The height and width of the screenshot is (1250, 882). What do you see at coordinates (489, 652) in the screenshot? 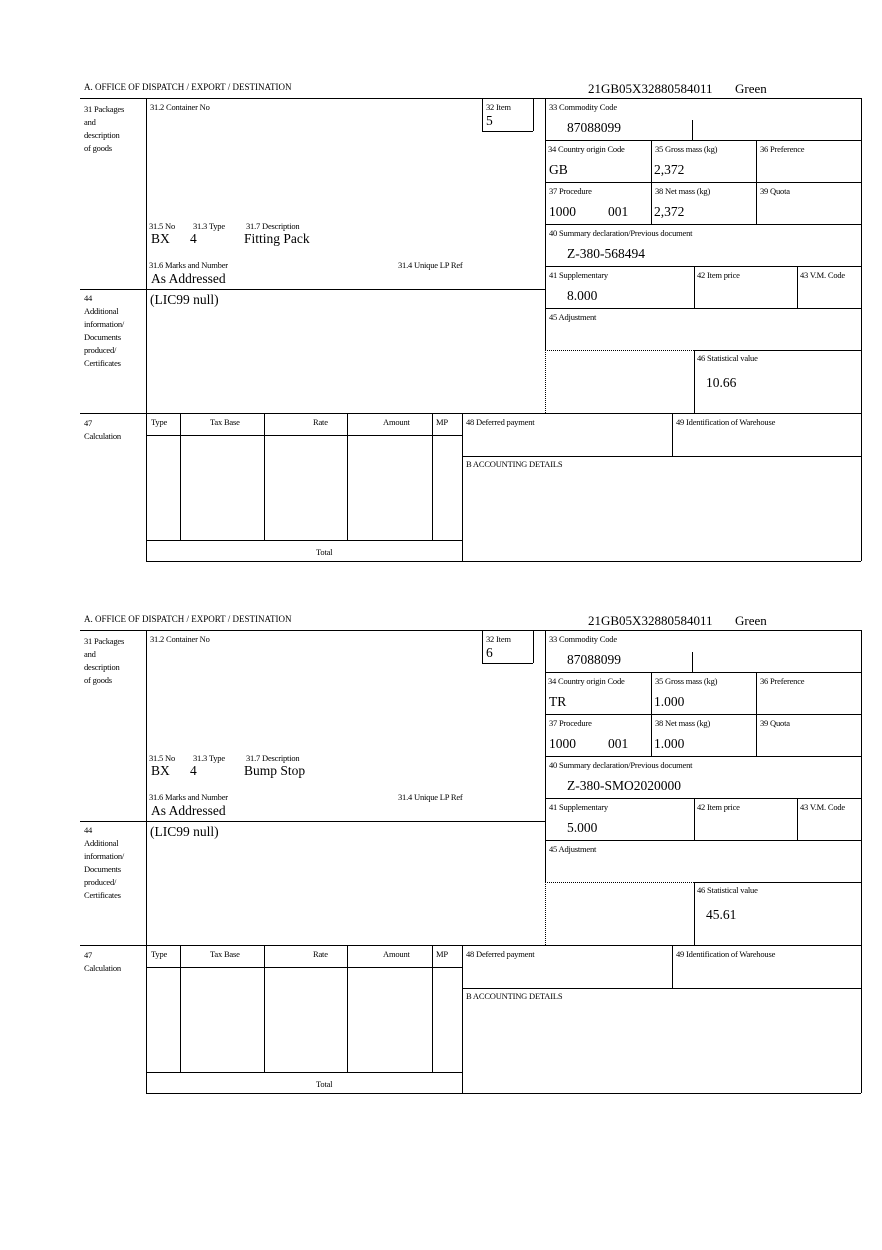
I see `item-value: 6` at bounding box center [489, 652].